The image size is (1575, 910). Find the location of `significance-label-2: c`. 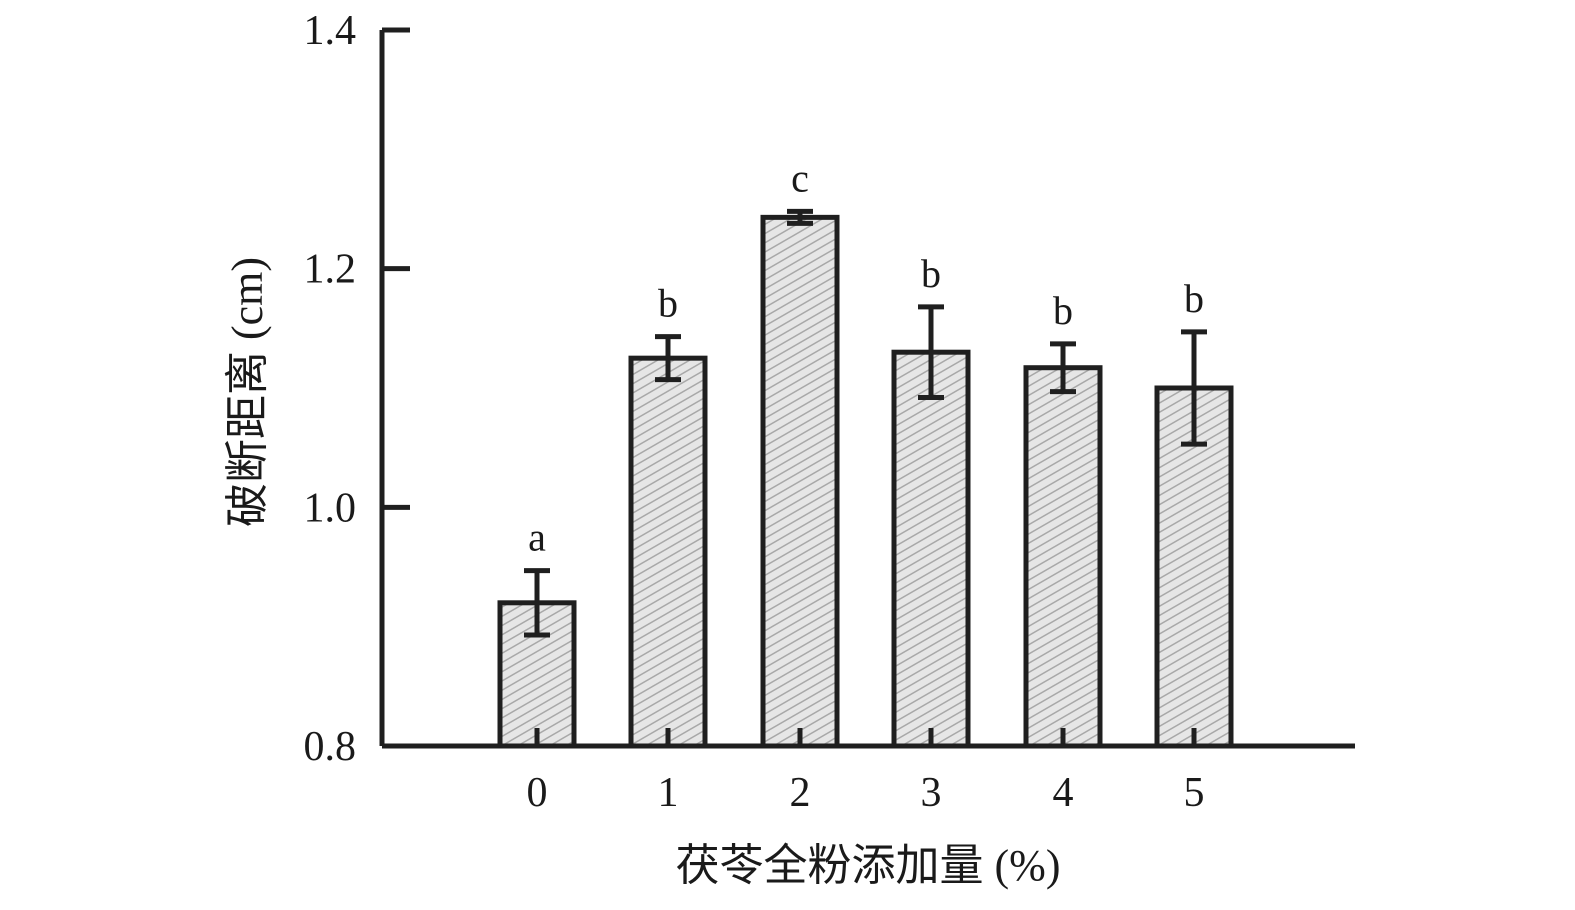

significance-label-2: c is located at coordinates (800, 177).